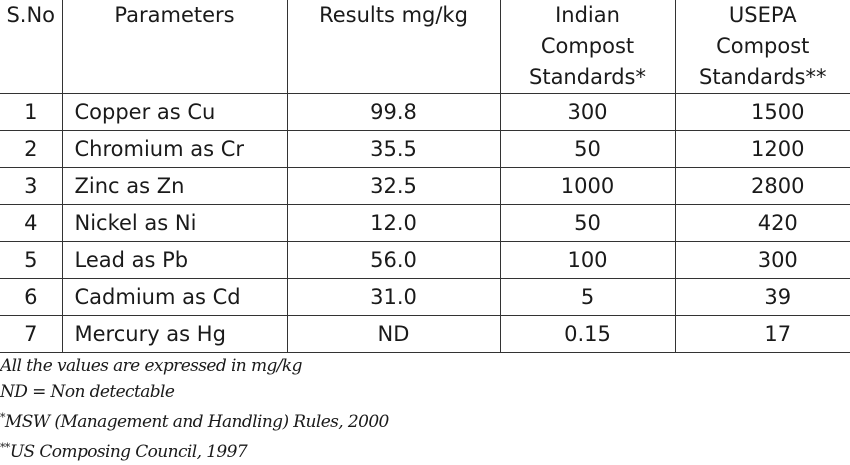 This screenshot has width=850, height=465. Describe the element at coordinates (174, 112) in the screenshot. I see `cell-parameter: Copper as Cu` at that location.